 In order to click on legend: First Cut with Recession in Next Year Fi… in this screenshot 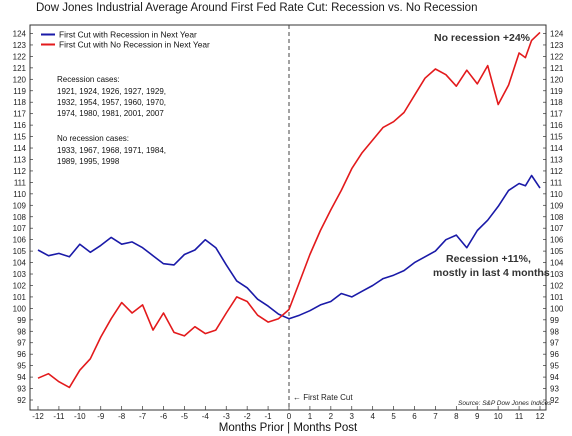, I will do `click(125, 40)`.